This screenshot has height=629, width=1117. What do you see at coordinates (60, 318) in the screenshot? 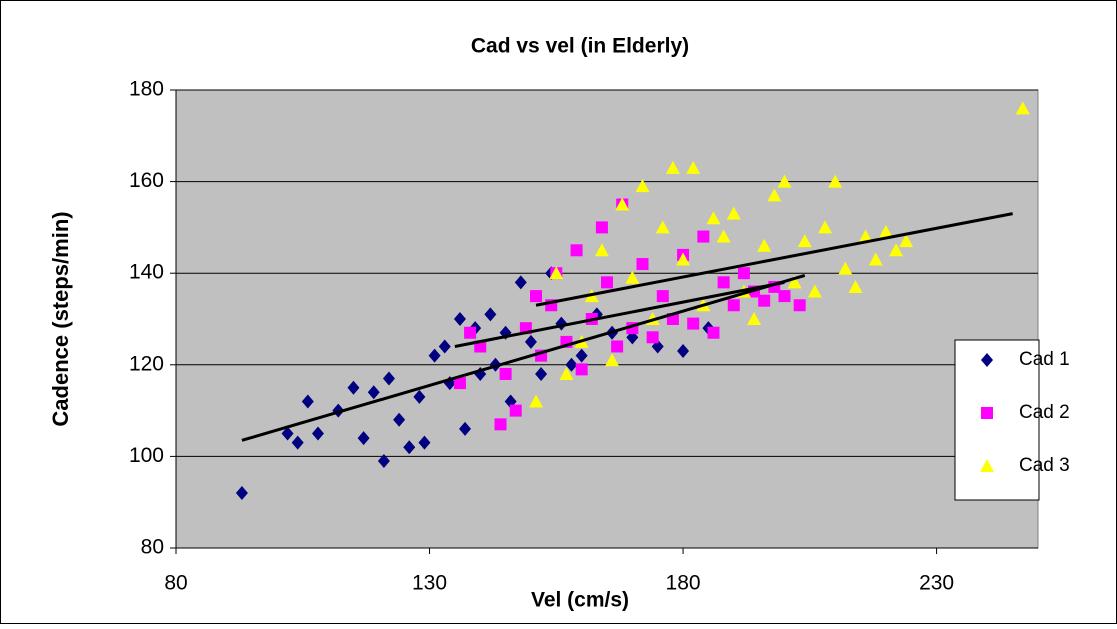
I see `y-axis-label: Cadence (steps/min)` at bounding box center [60, 318].